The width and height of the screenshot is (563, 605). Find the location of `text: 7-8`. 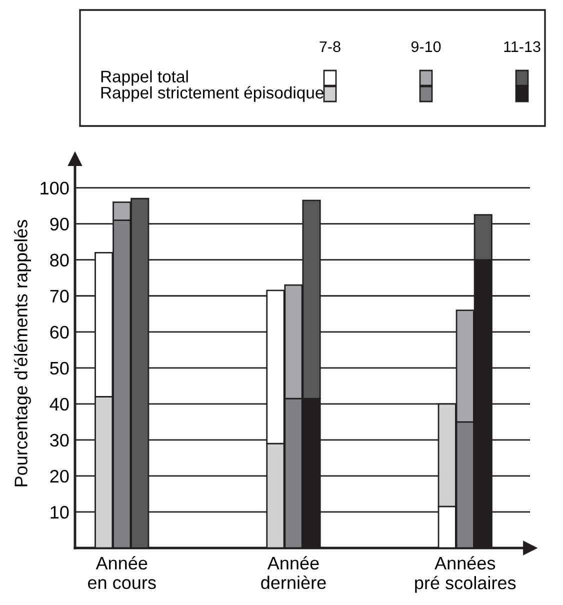

text: 7-8 is located at coordinates (330, 46).